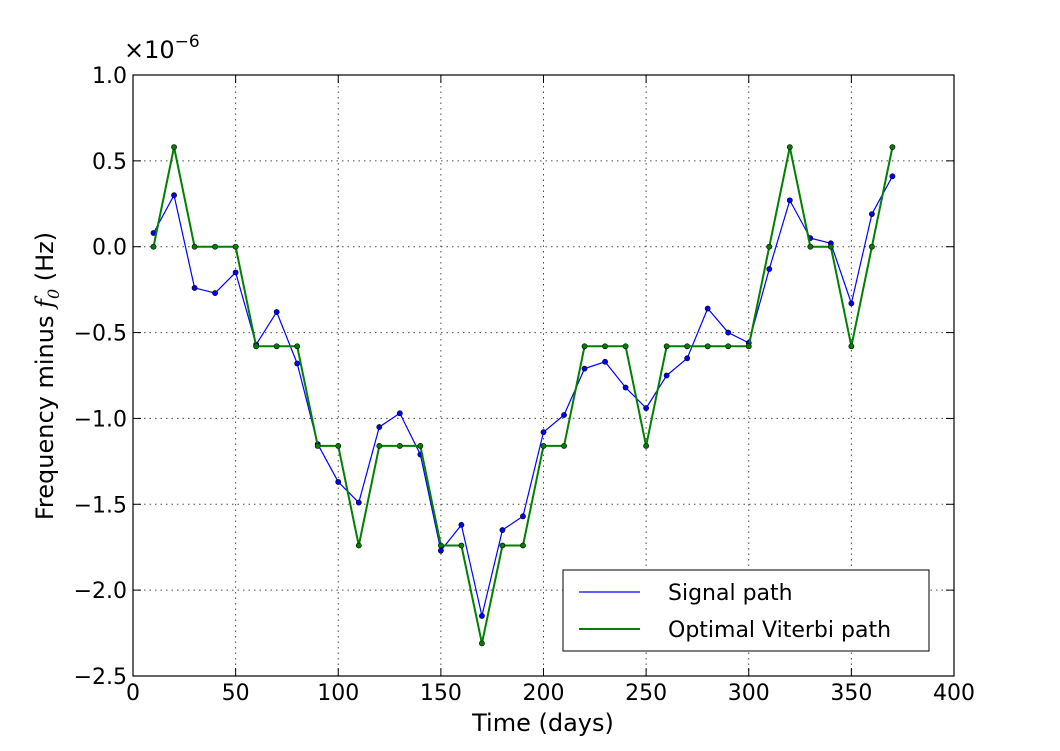 The image size is (1060, 751). What do you see at coordinates (954, 693) in the screenshot?
I see `x-tick-label: 400` at bounding box center [954, 693].